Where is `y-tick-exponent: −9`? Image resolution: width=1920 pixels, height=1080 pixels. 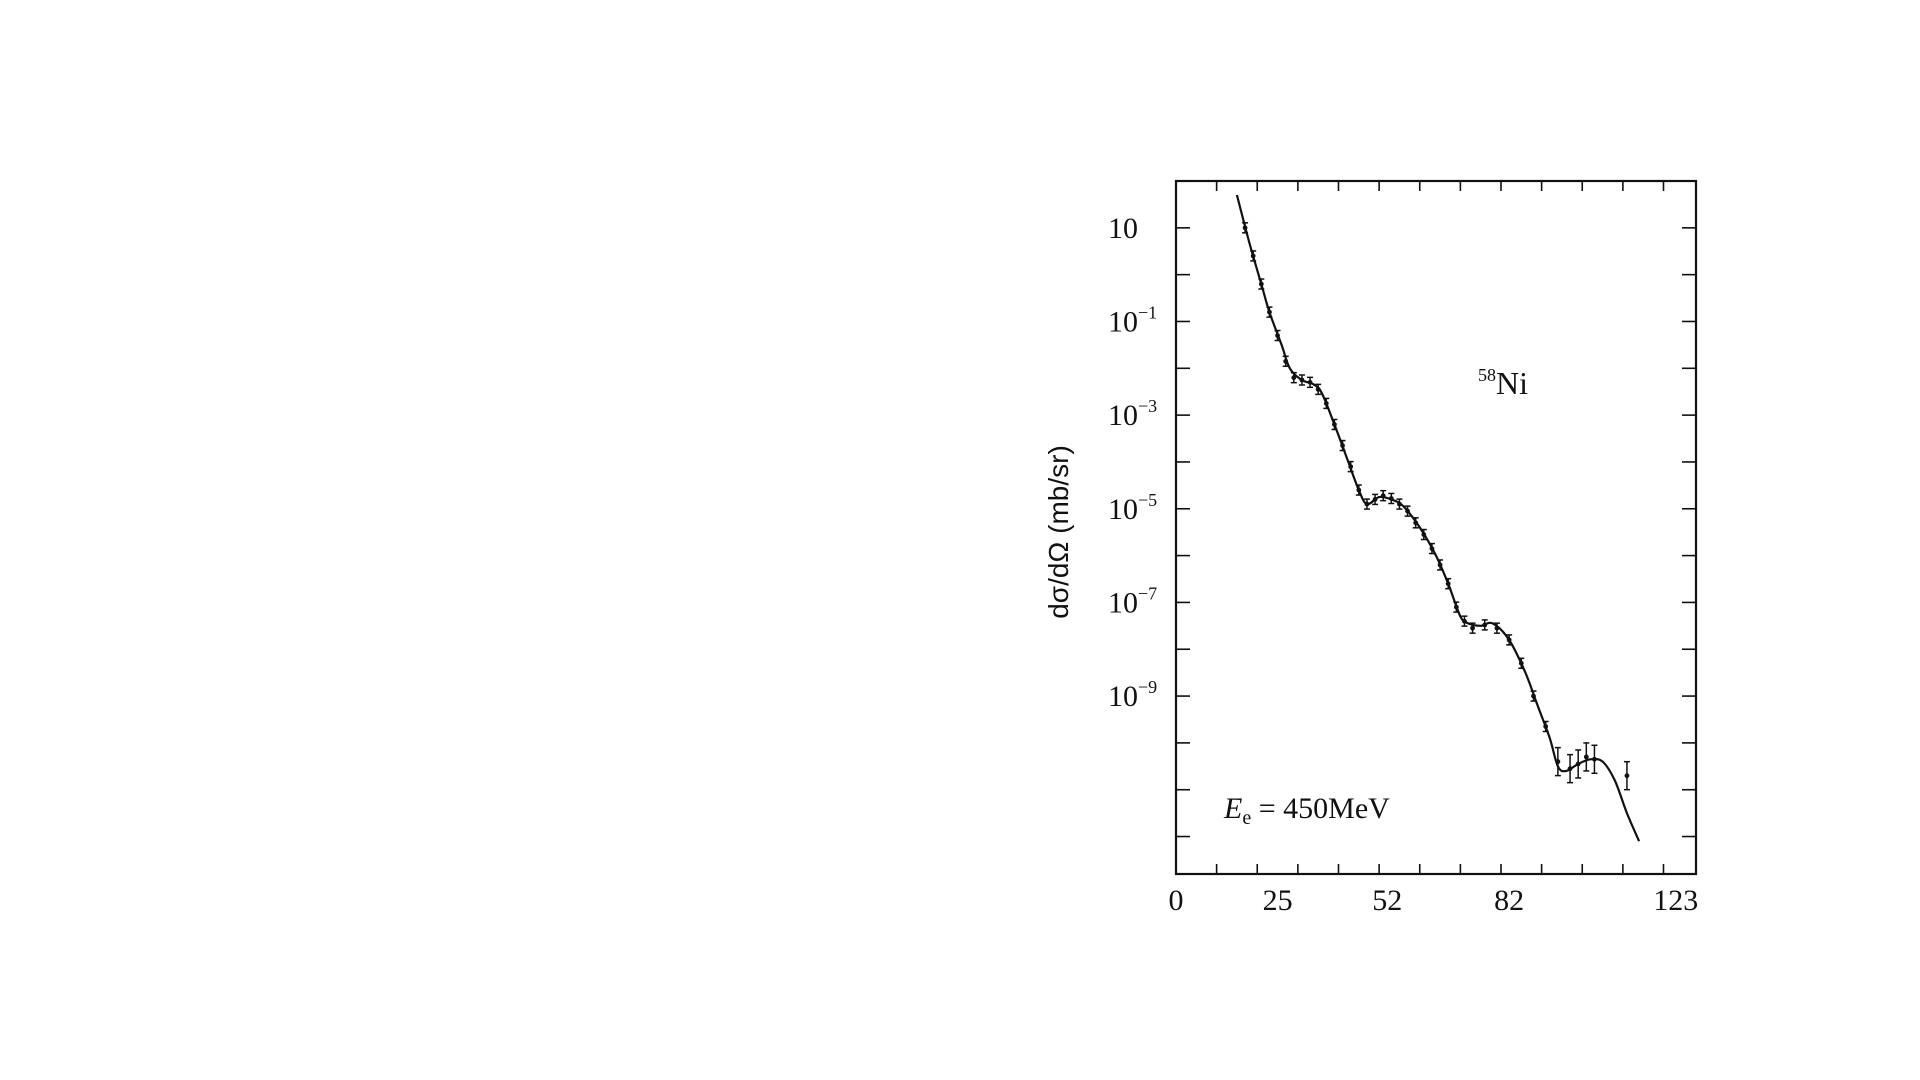
y-tick-exponent: −9 is located at coordinates (1147, 687).